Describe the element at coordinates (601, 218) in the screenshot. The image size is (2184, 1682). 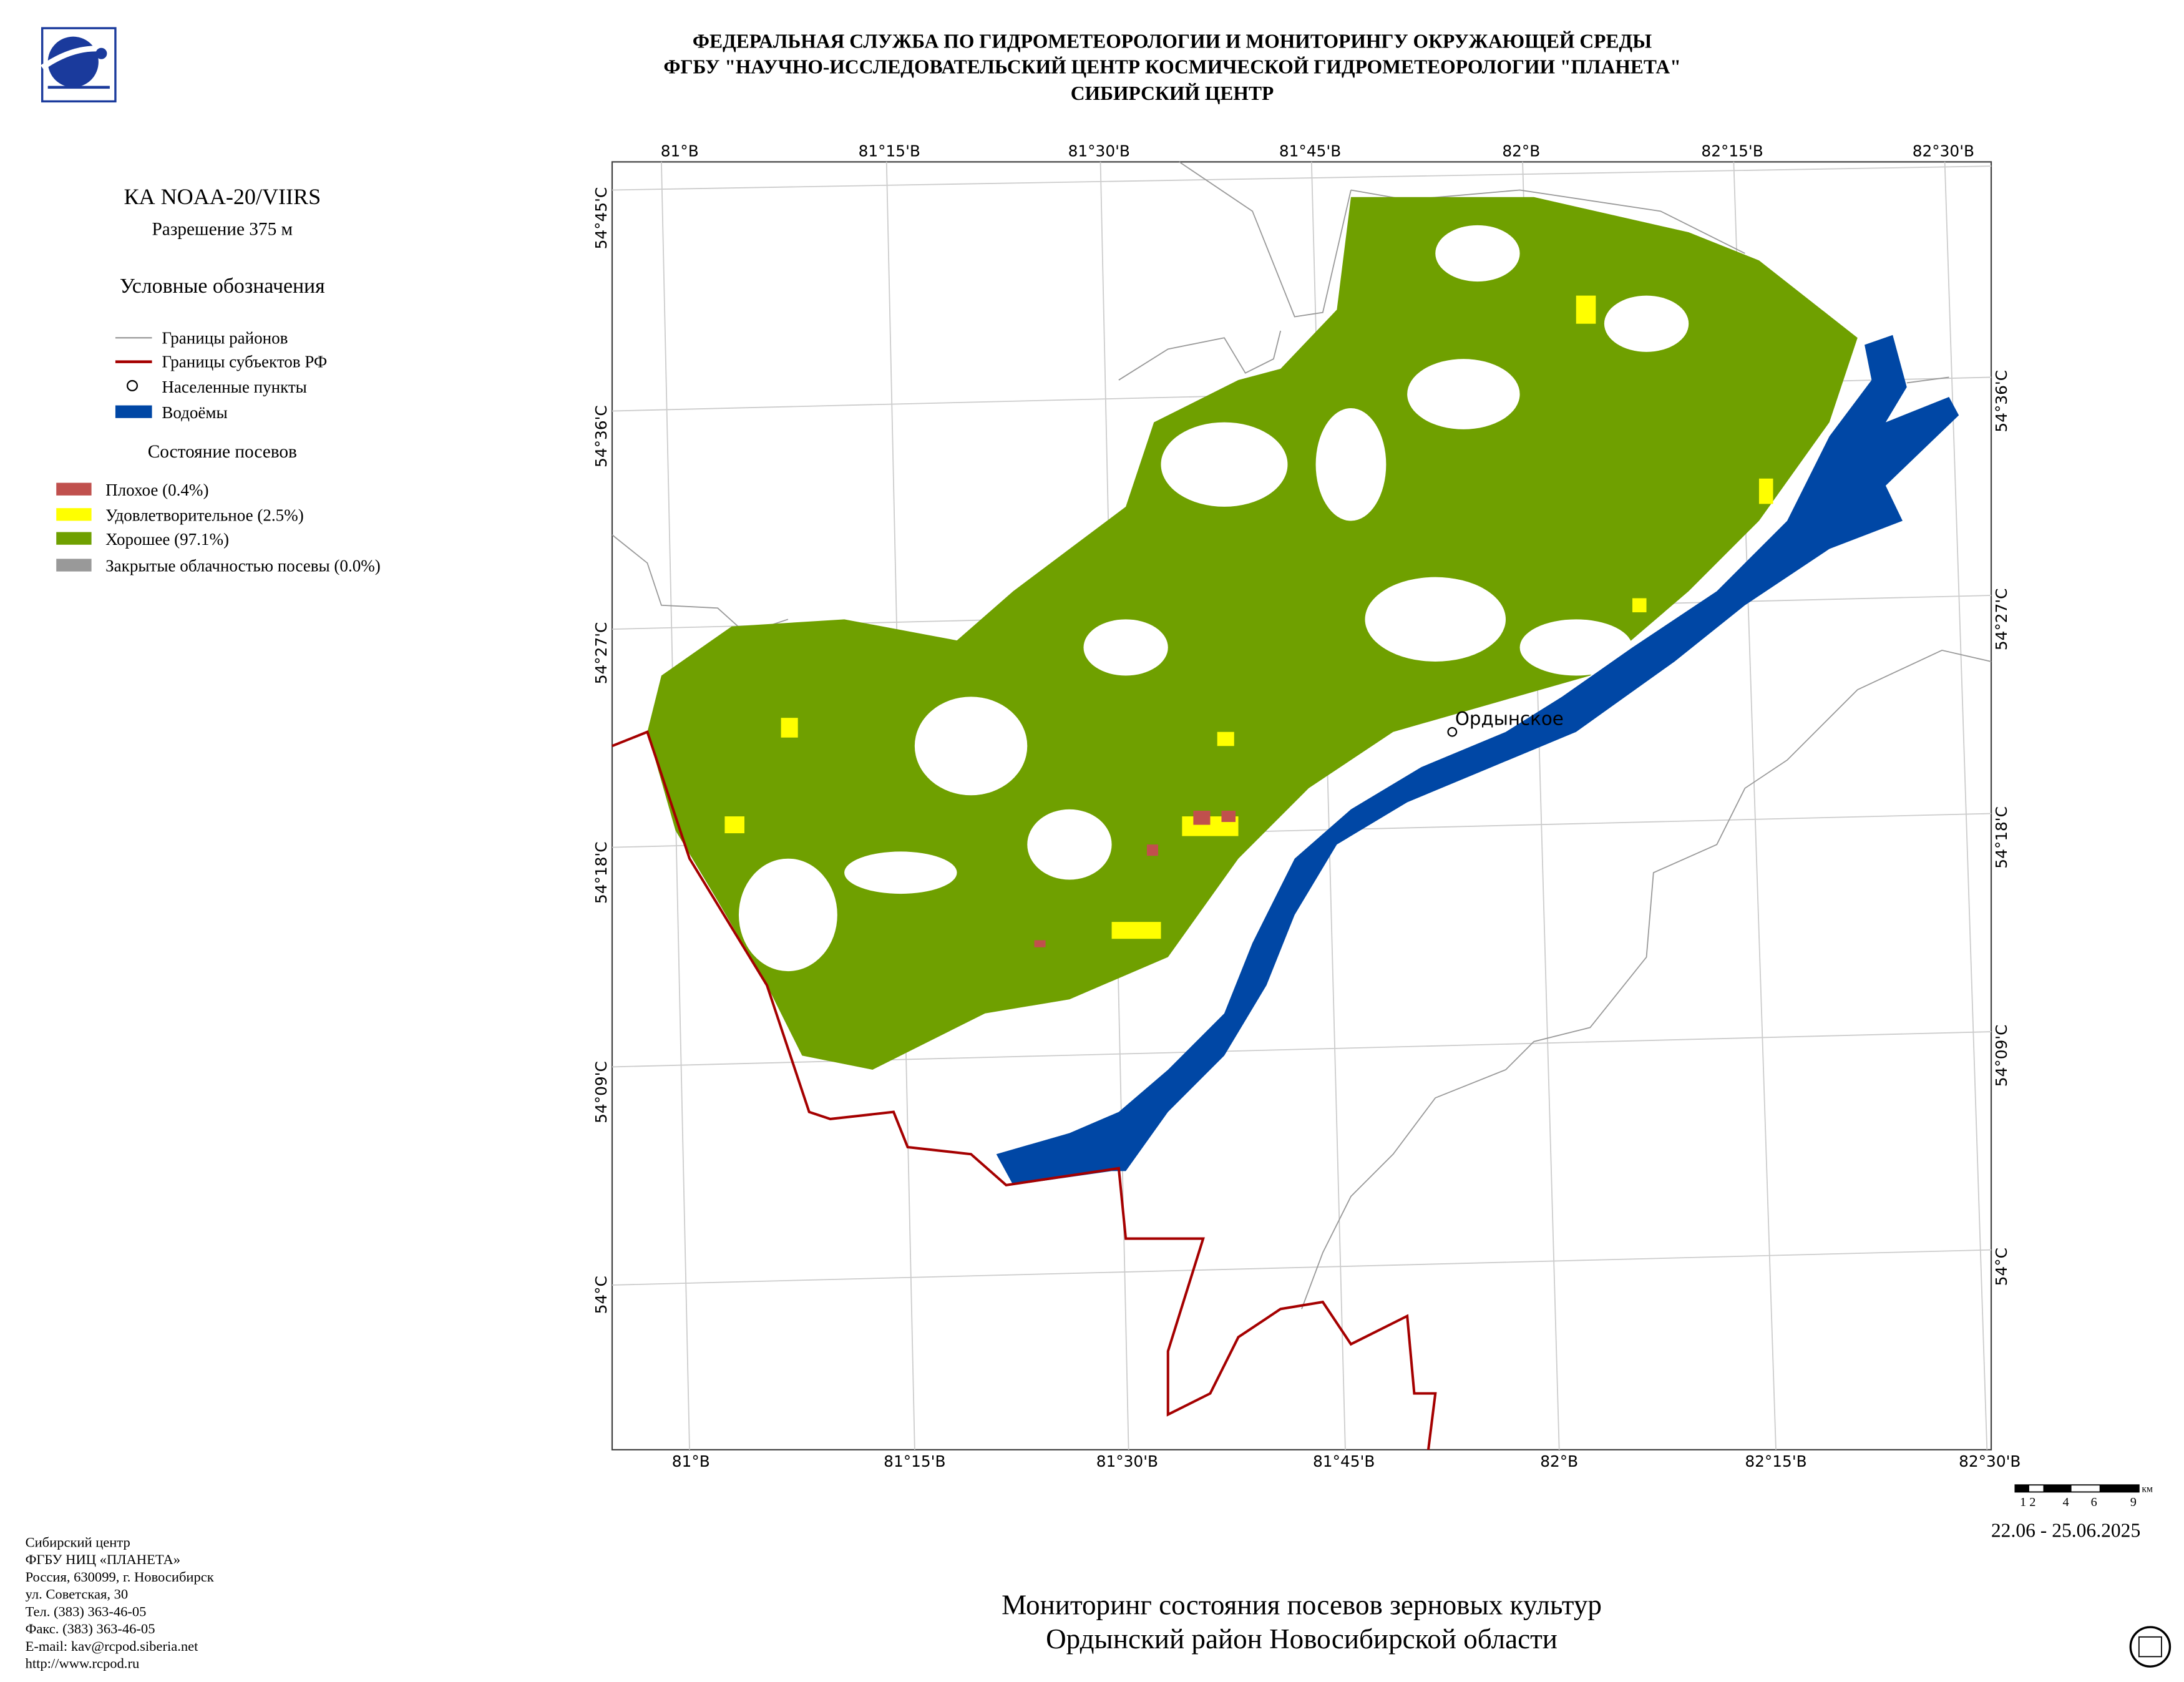
I see `lat-label: 54°45'С` at that location.